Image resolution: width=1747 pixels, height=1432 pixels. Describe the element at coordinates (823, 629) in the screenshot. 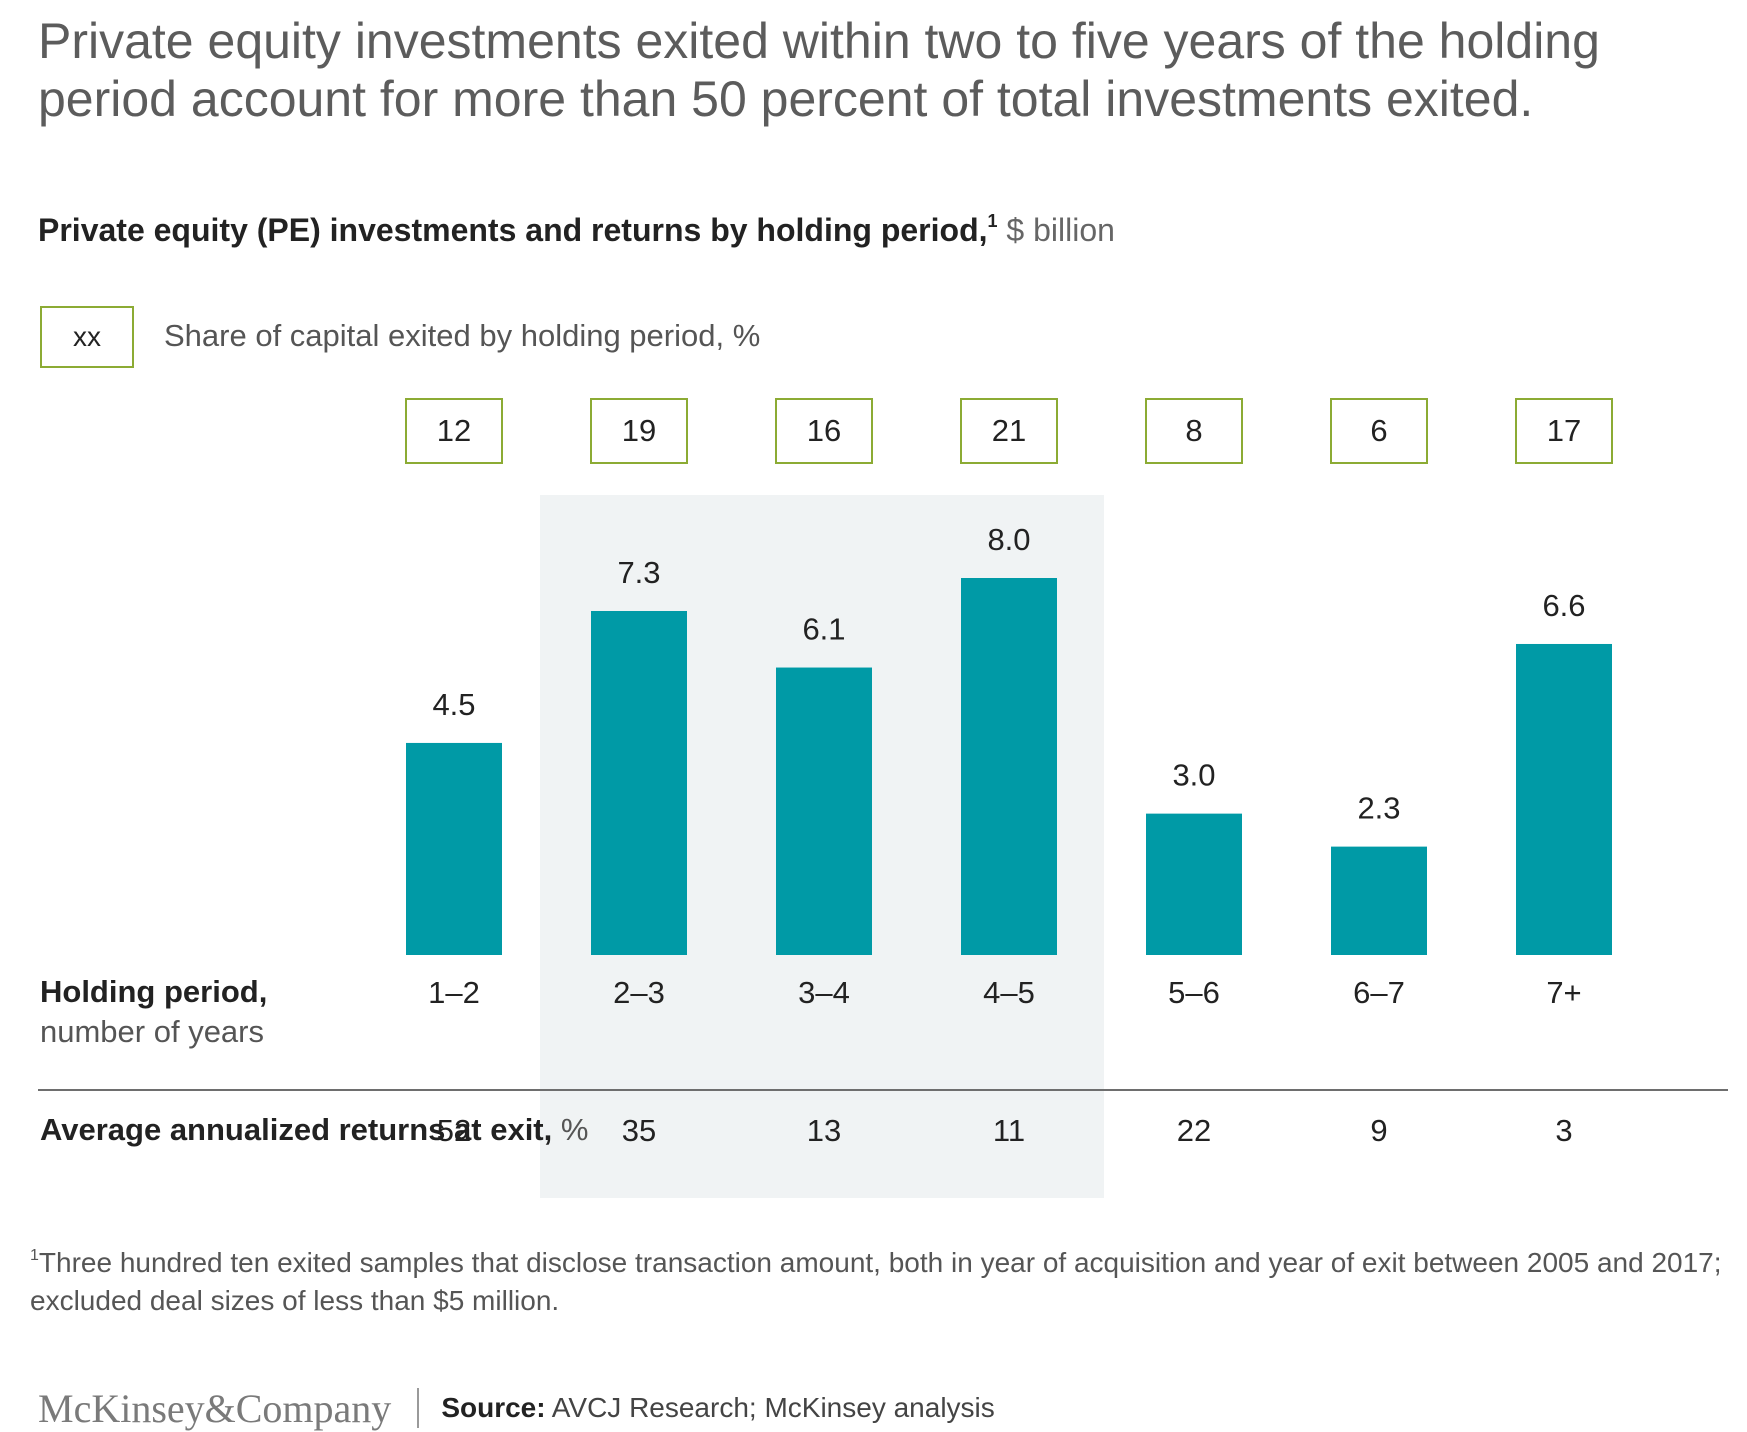

I see `bar-value-label-2: 6.1` at that location.